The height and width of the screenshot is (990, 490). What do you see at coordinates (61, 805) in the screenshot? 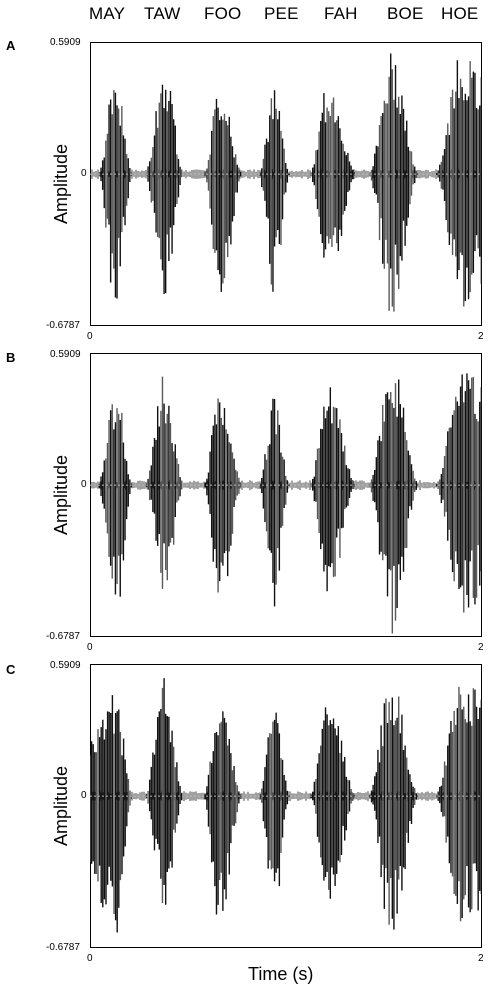
I see `panel-c-ylabel: Amplitude` at bounding box center [61, 805].